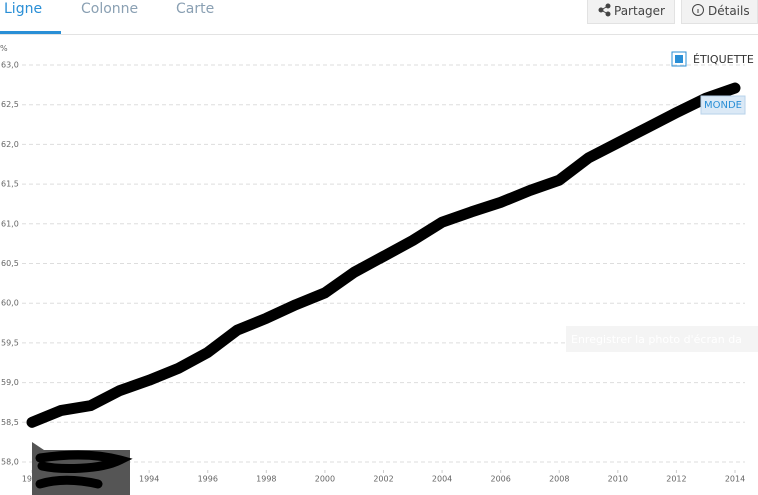 This screenshot has width=758, height=495. I want to click on x-tick-label: 2014, so click(735, 479).